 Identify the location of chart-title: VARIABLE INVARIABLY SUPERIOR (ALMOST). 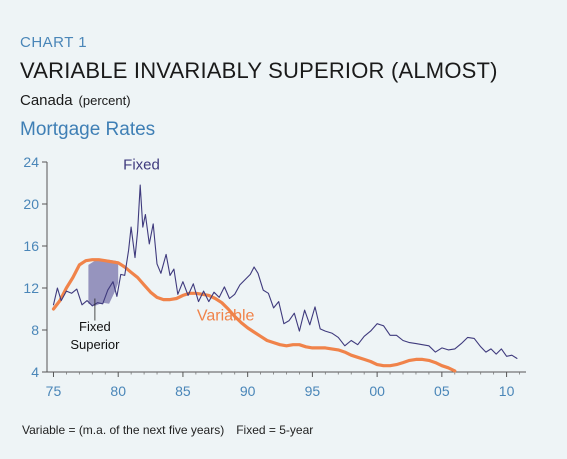
(259, 70).